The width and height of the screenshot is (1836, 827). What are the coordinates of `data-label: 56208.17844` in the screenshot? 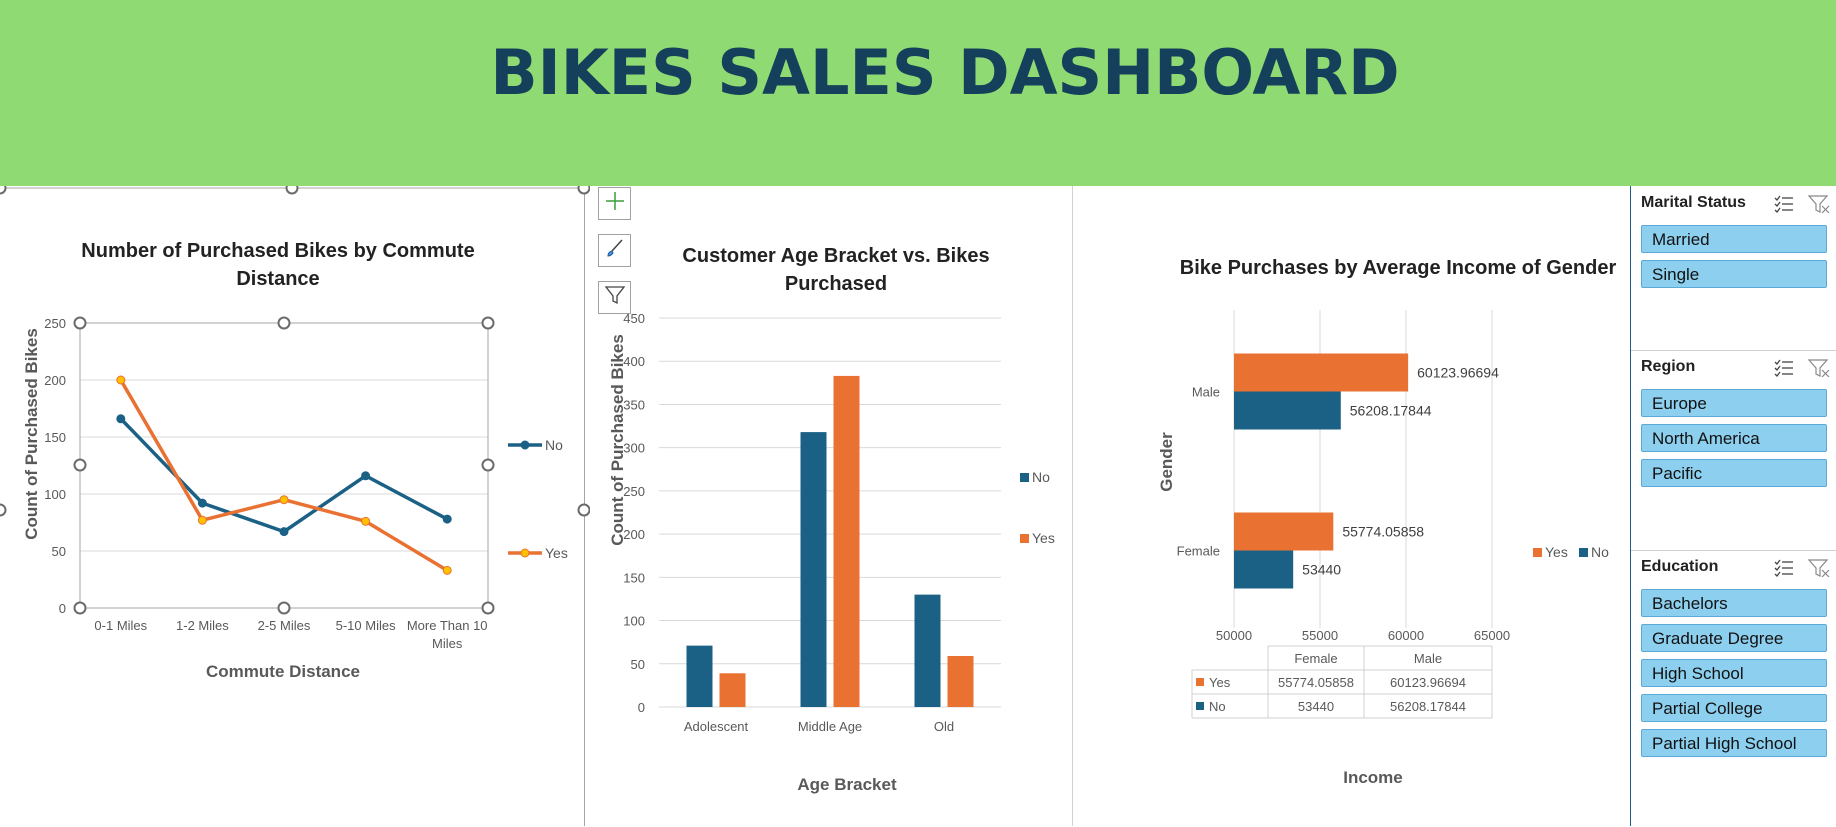 It's located at (1391, 411).